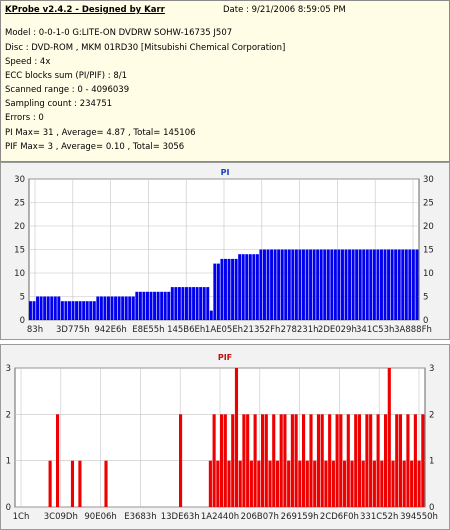 This screenshot has height=530, width=450. What do you see at coordinates (300, 517) in the screenshot?
I see `pif-xtick-label: 269159h` at bounding box center [300, 517].